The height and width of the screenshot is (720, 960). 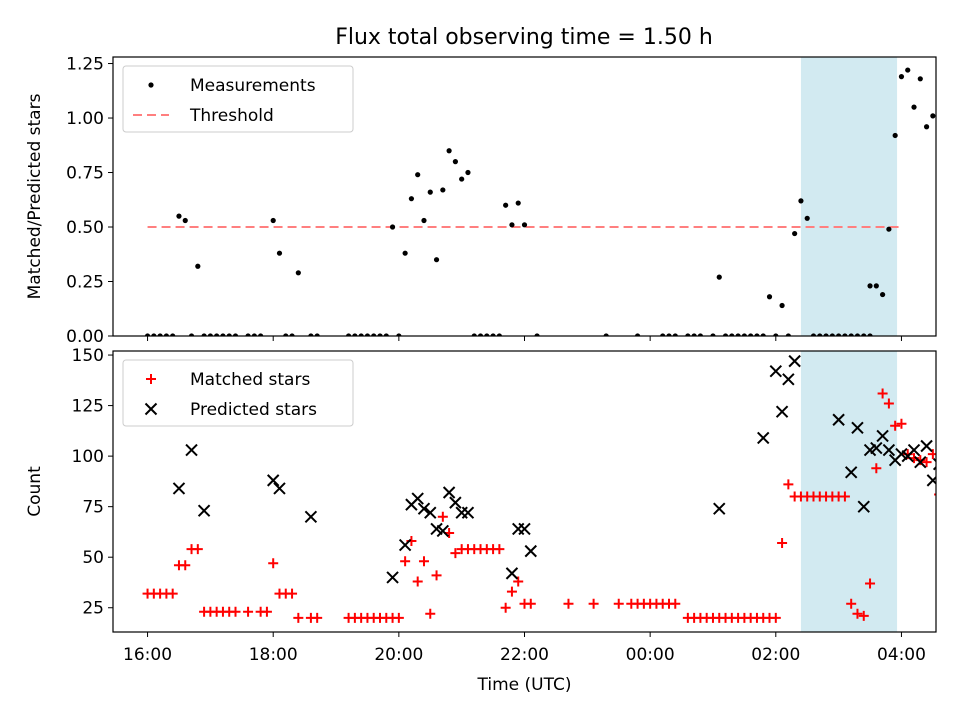 I want to click on legend-marker-matched, so click(x=151, y=379).